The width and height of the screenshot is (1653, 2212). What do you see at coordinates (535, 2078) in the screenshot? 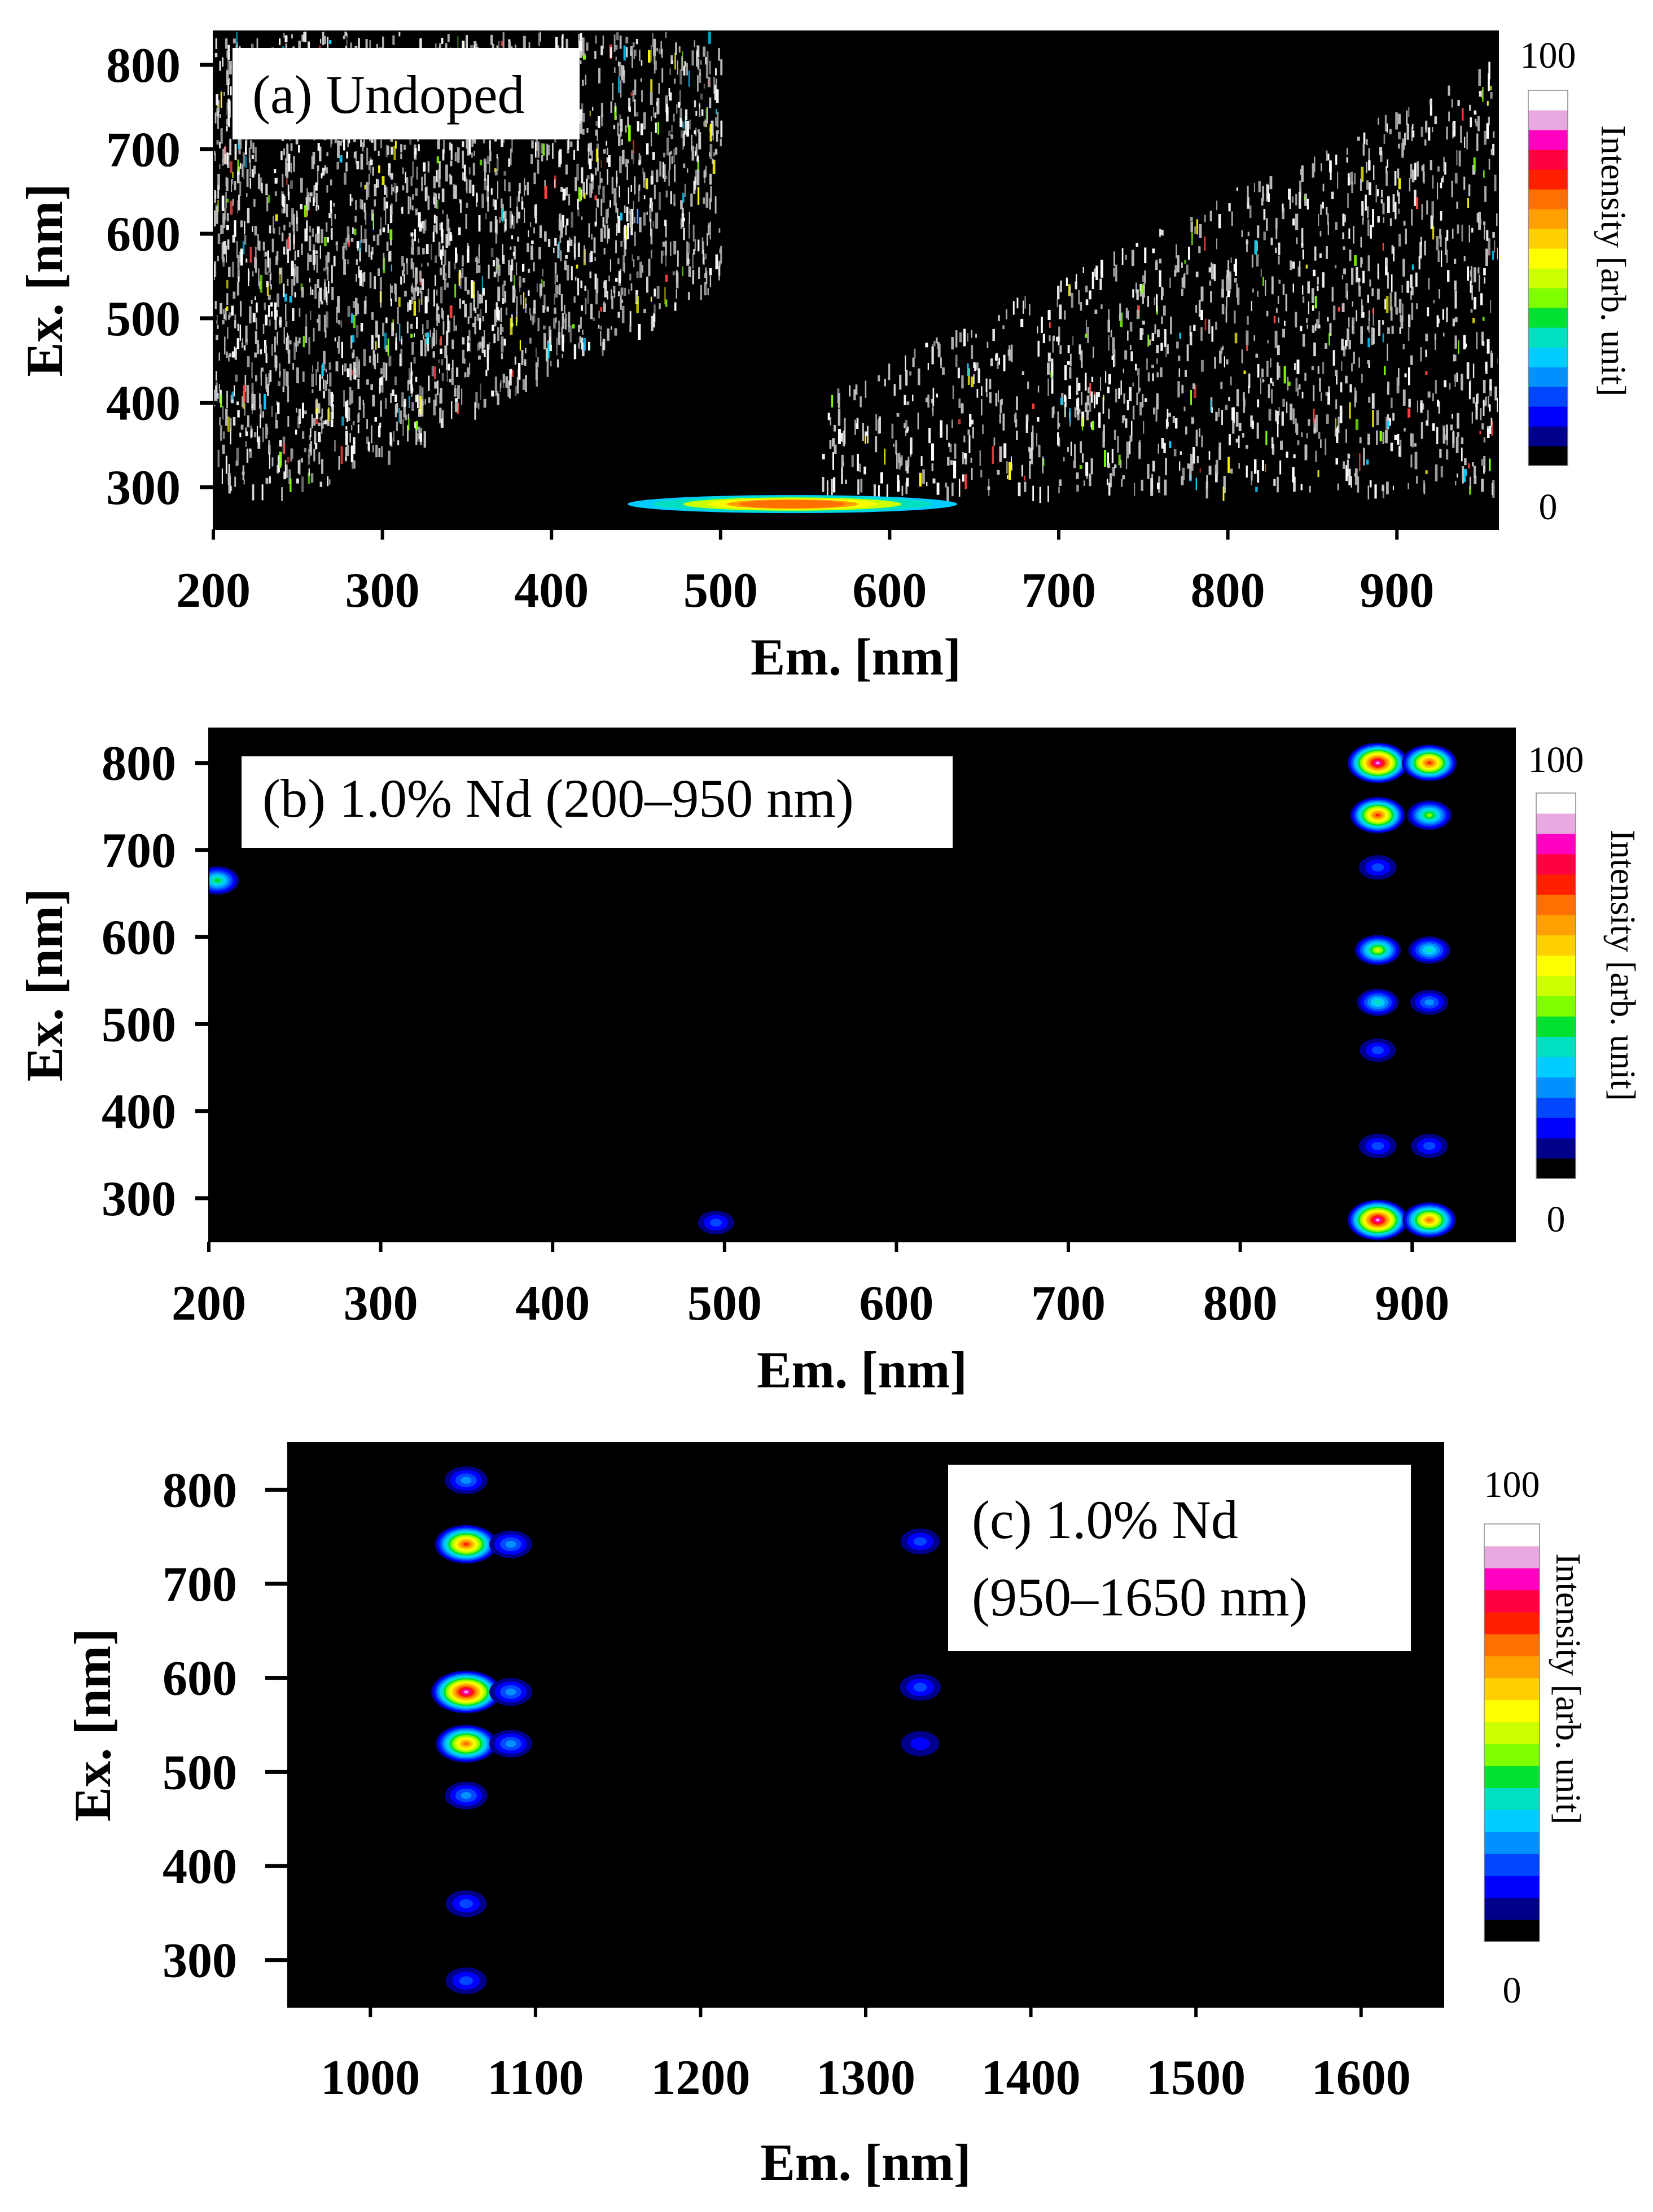
I see `x-tick-label: 1100` at bounding box center [535, 2078].